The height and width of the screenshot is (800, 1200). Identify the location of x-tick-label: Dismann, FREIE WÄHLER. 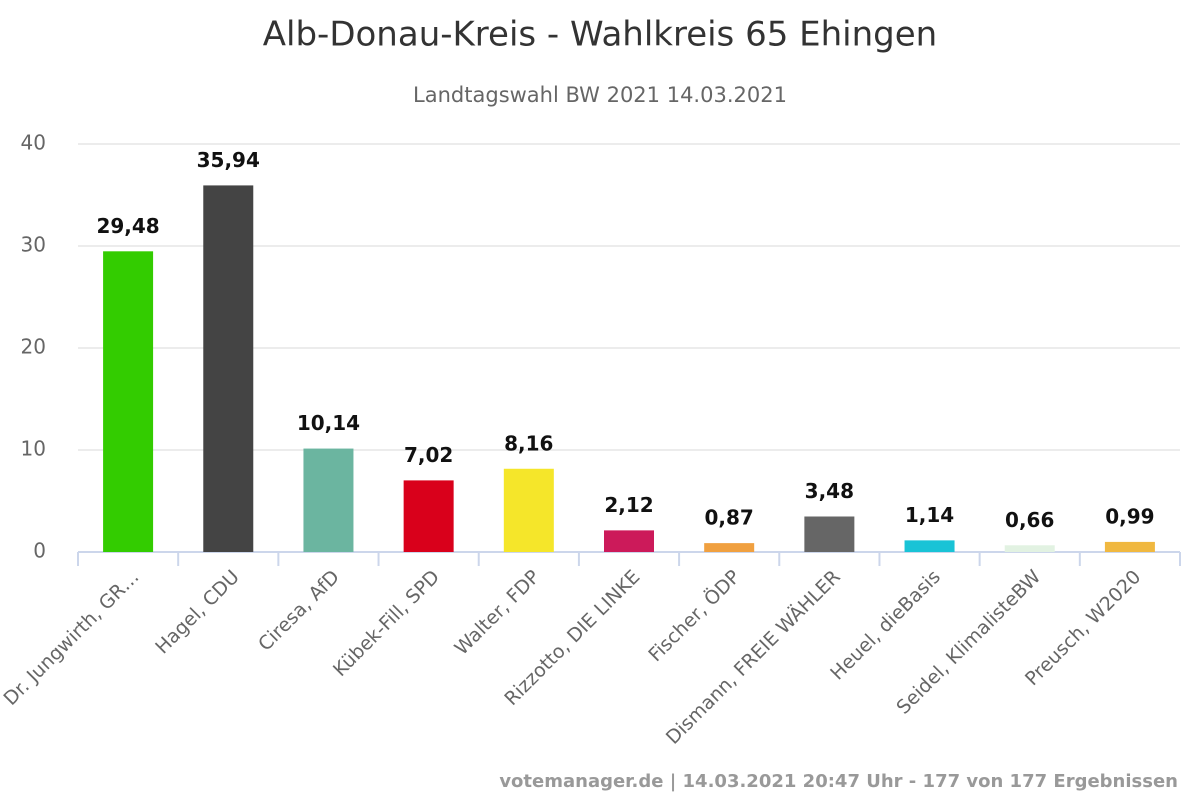
(753, 657).